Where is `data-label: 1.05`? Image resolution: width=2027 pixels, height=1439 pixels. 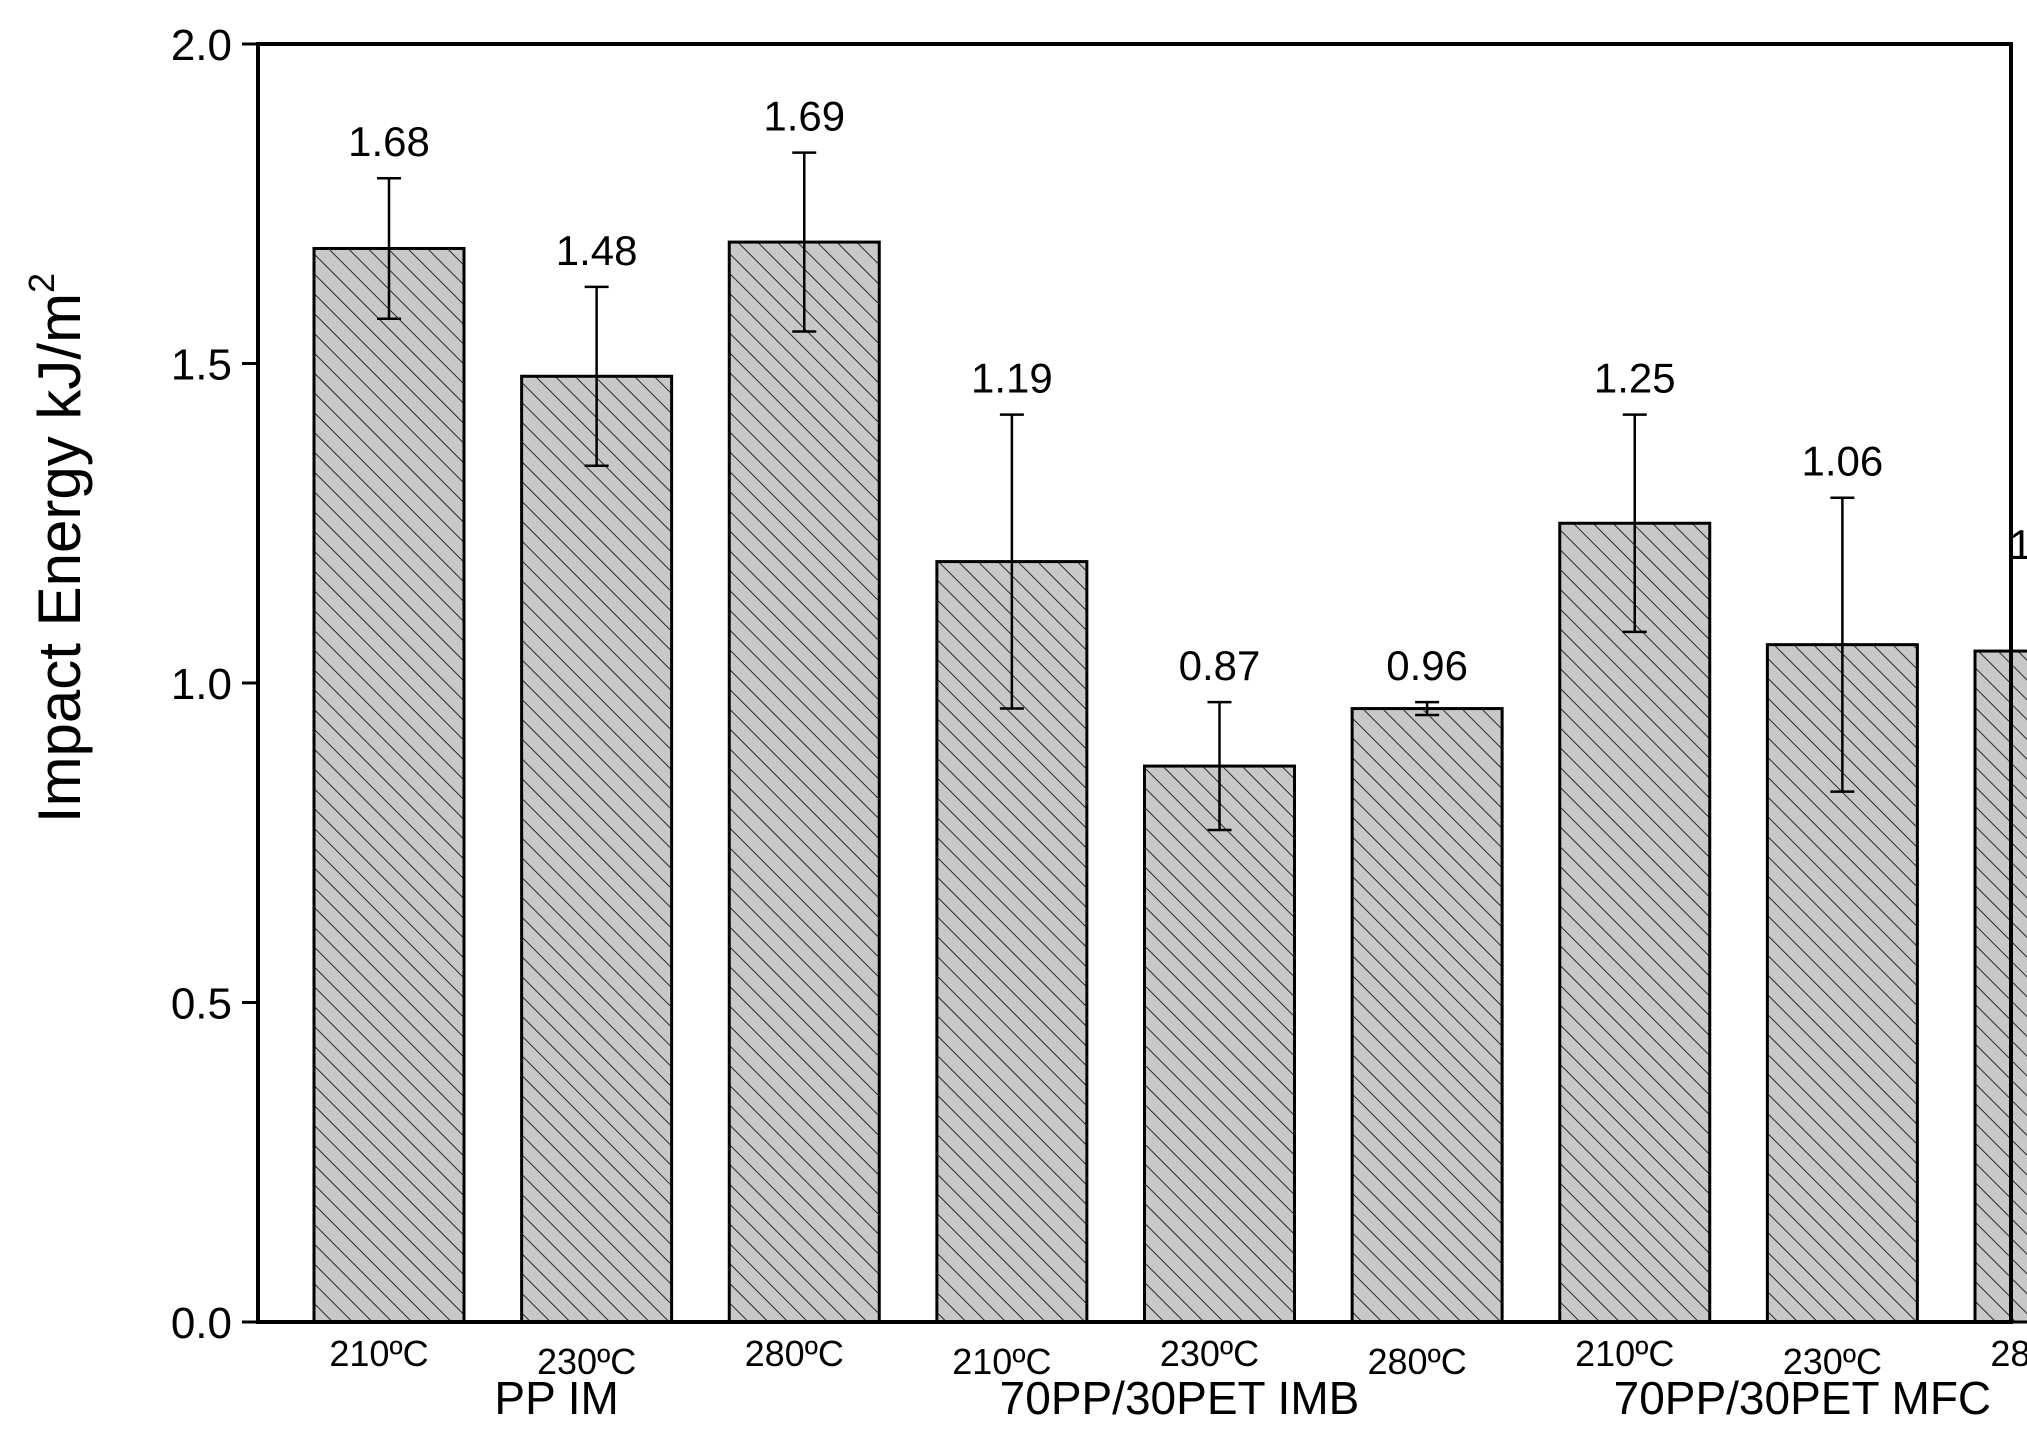 data-label: 1.05 is located at coordinates (2018, 544).